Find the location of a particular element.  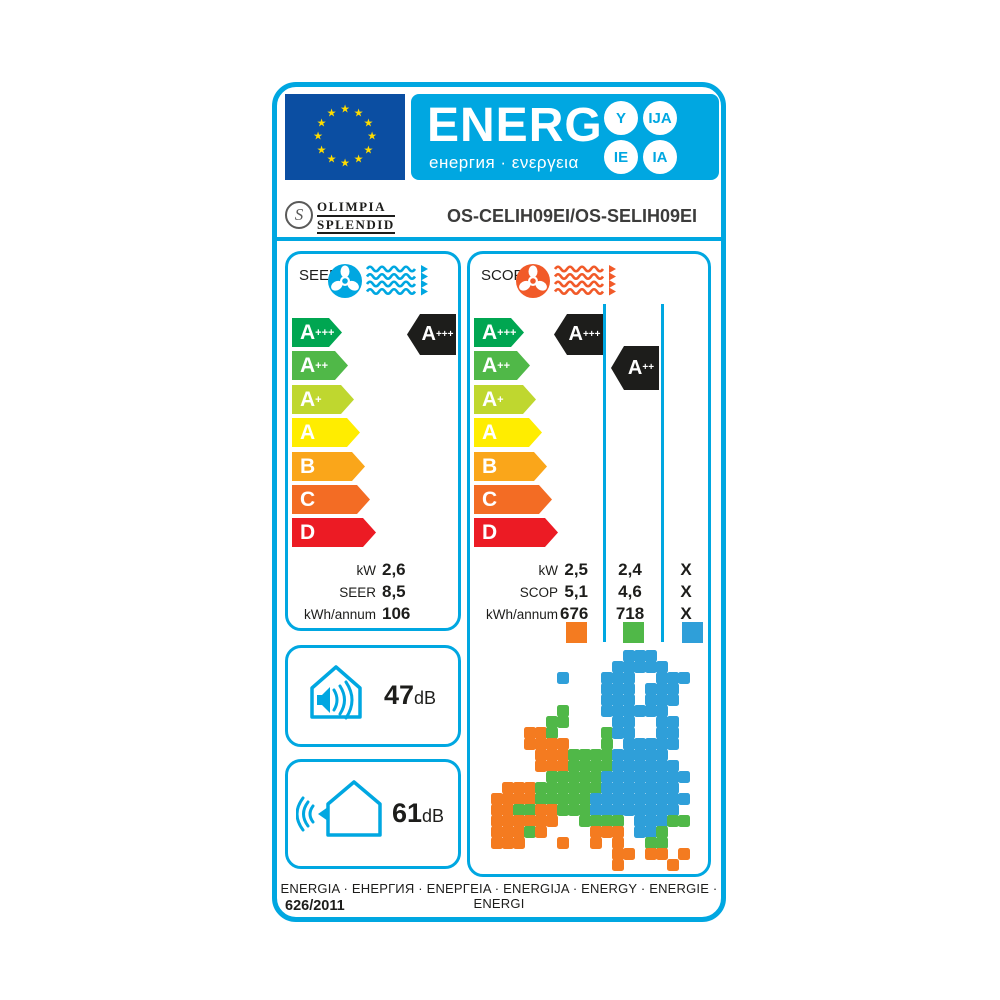

heating-fan-icon is located at coordinates (566, 281).